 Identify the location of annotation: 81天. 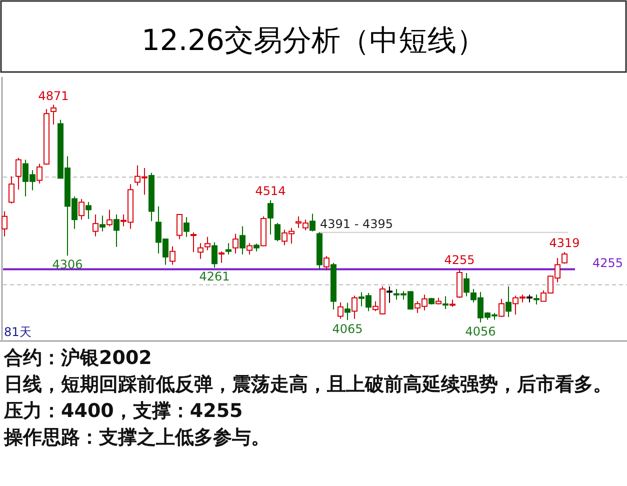
(18, 332).